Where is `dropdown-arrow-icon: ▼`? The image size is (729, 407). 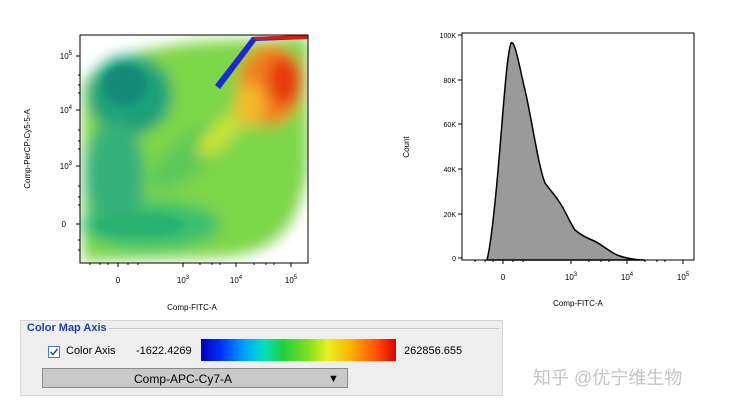 dropdown-arrow-icon: ▼ is located at coordinates (333, 379).